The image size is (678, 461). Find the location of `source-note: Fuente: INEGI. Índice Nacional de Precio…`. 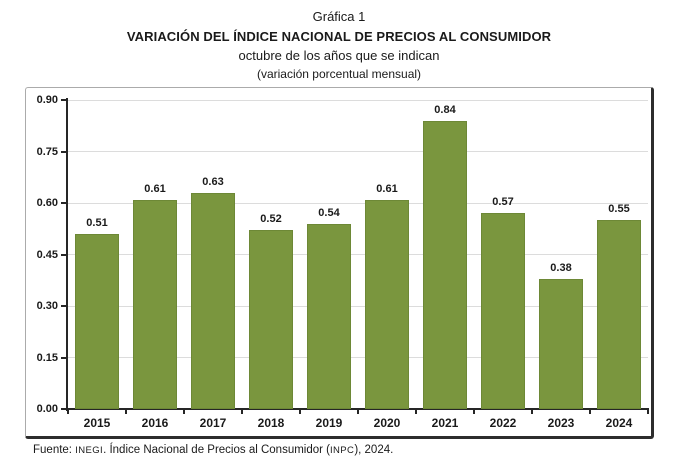

source-note: Fuente: INEGI. Índice Nacional de Precio… is located at coordinates (213, 450).